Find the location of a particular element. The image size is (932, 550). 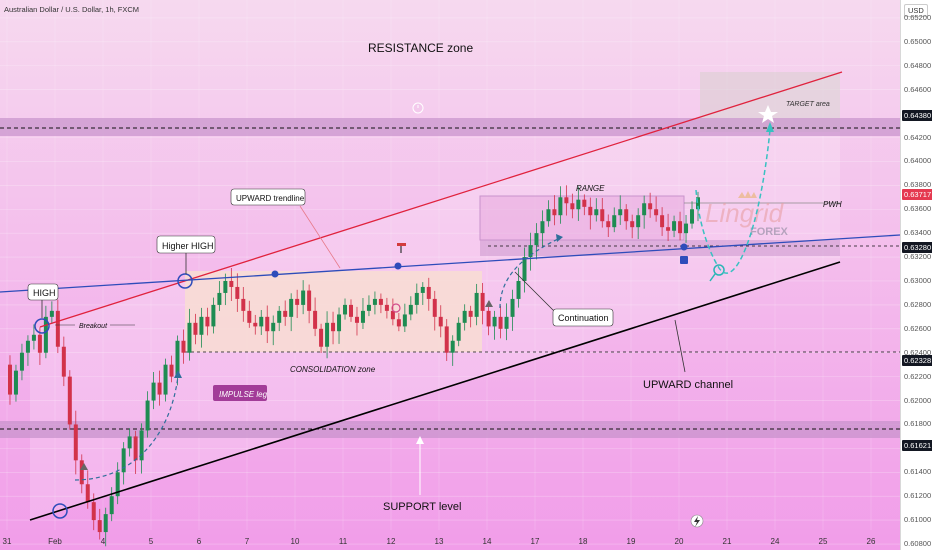

price-level-badge: 0.61621 is located at coordinates (917, 445).